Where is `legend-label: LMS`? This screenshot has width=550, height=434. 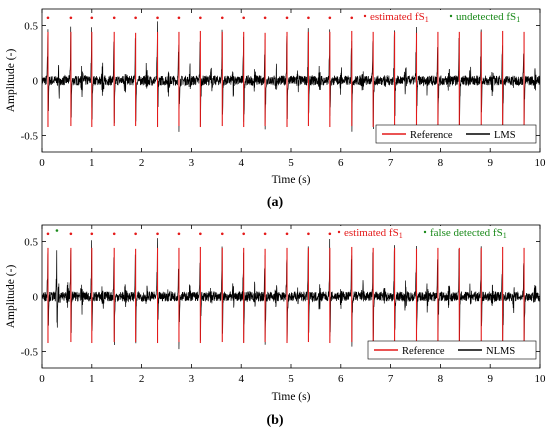
legend-label: LMS is located at coordinates (505, 135).